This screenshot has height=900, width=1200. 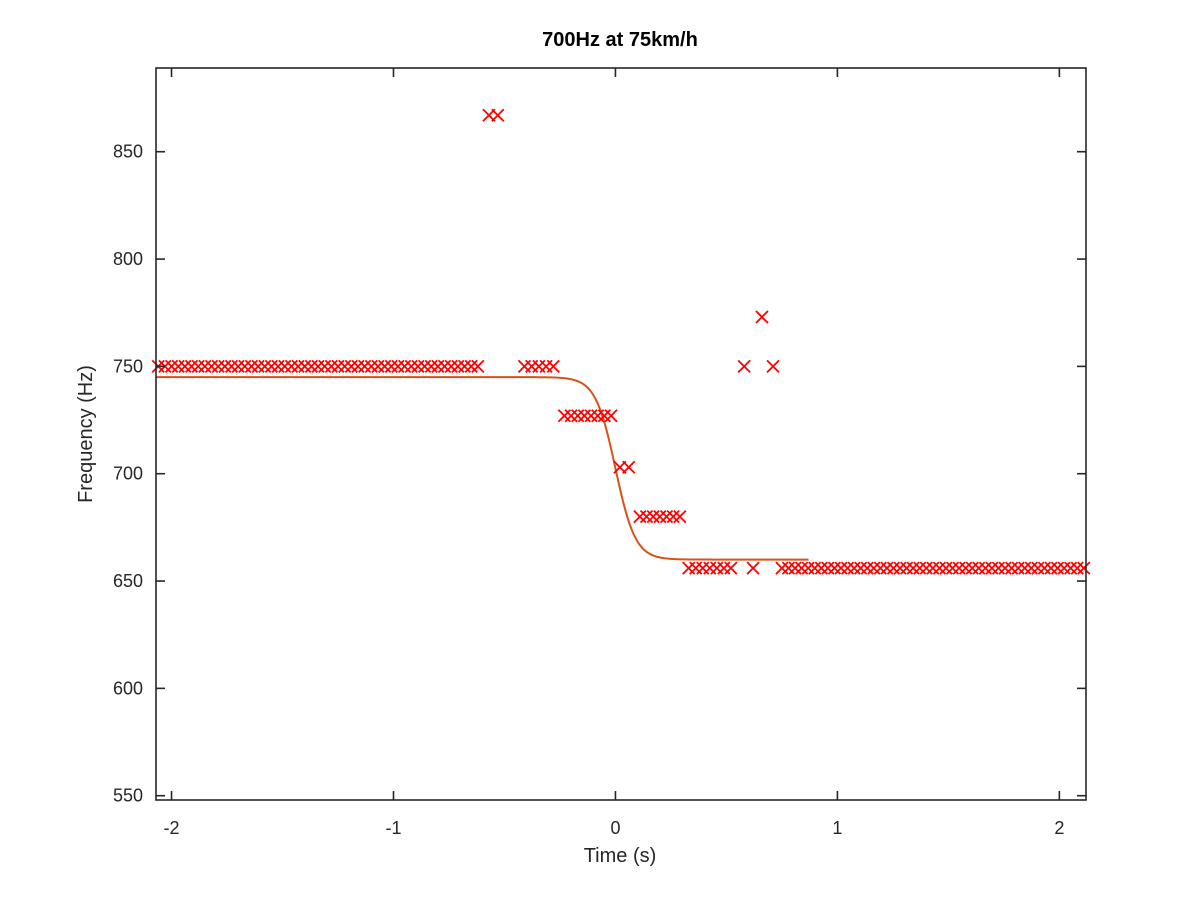 What do you see at coordinates (620, 856) in the screenshot?
I see `x-axis-label: Time (s)` at bounding box center [620, 856].